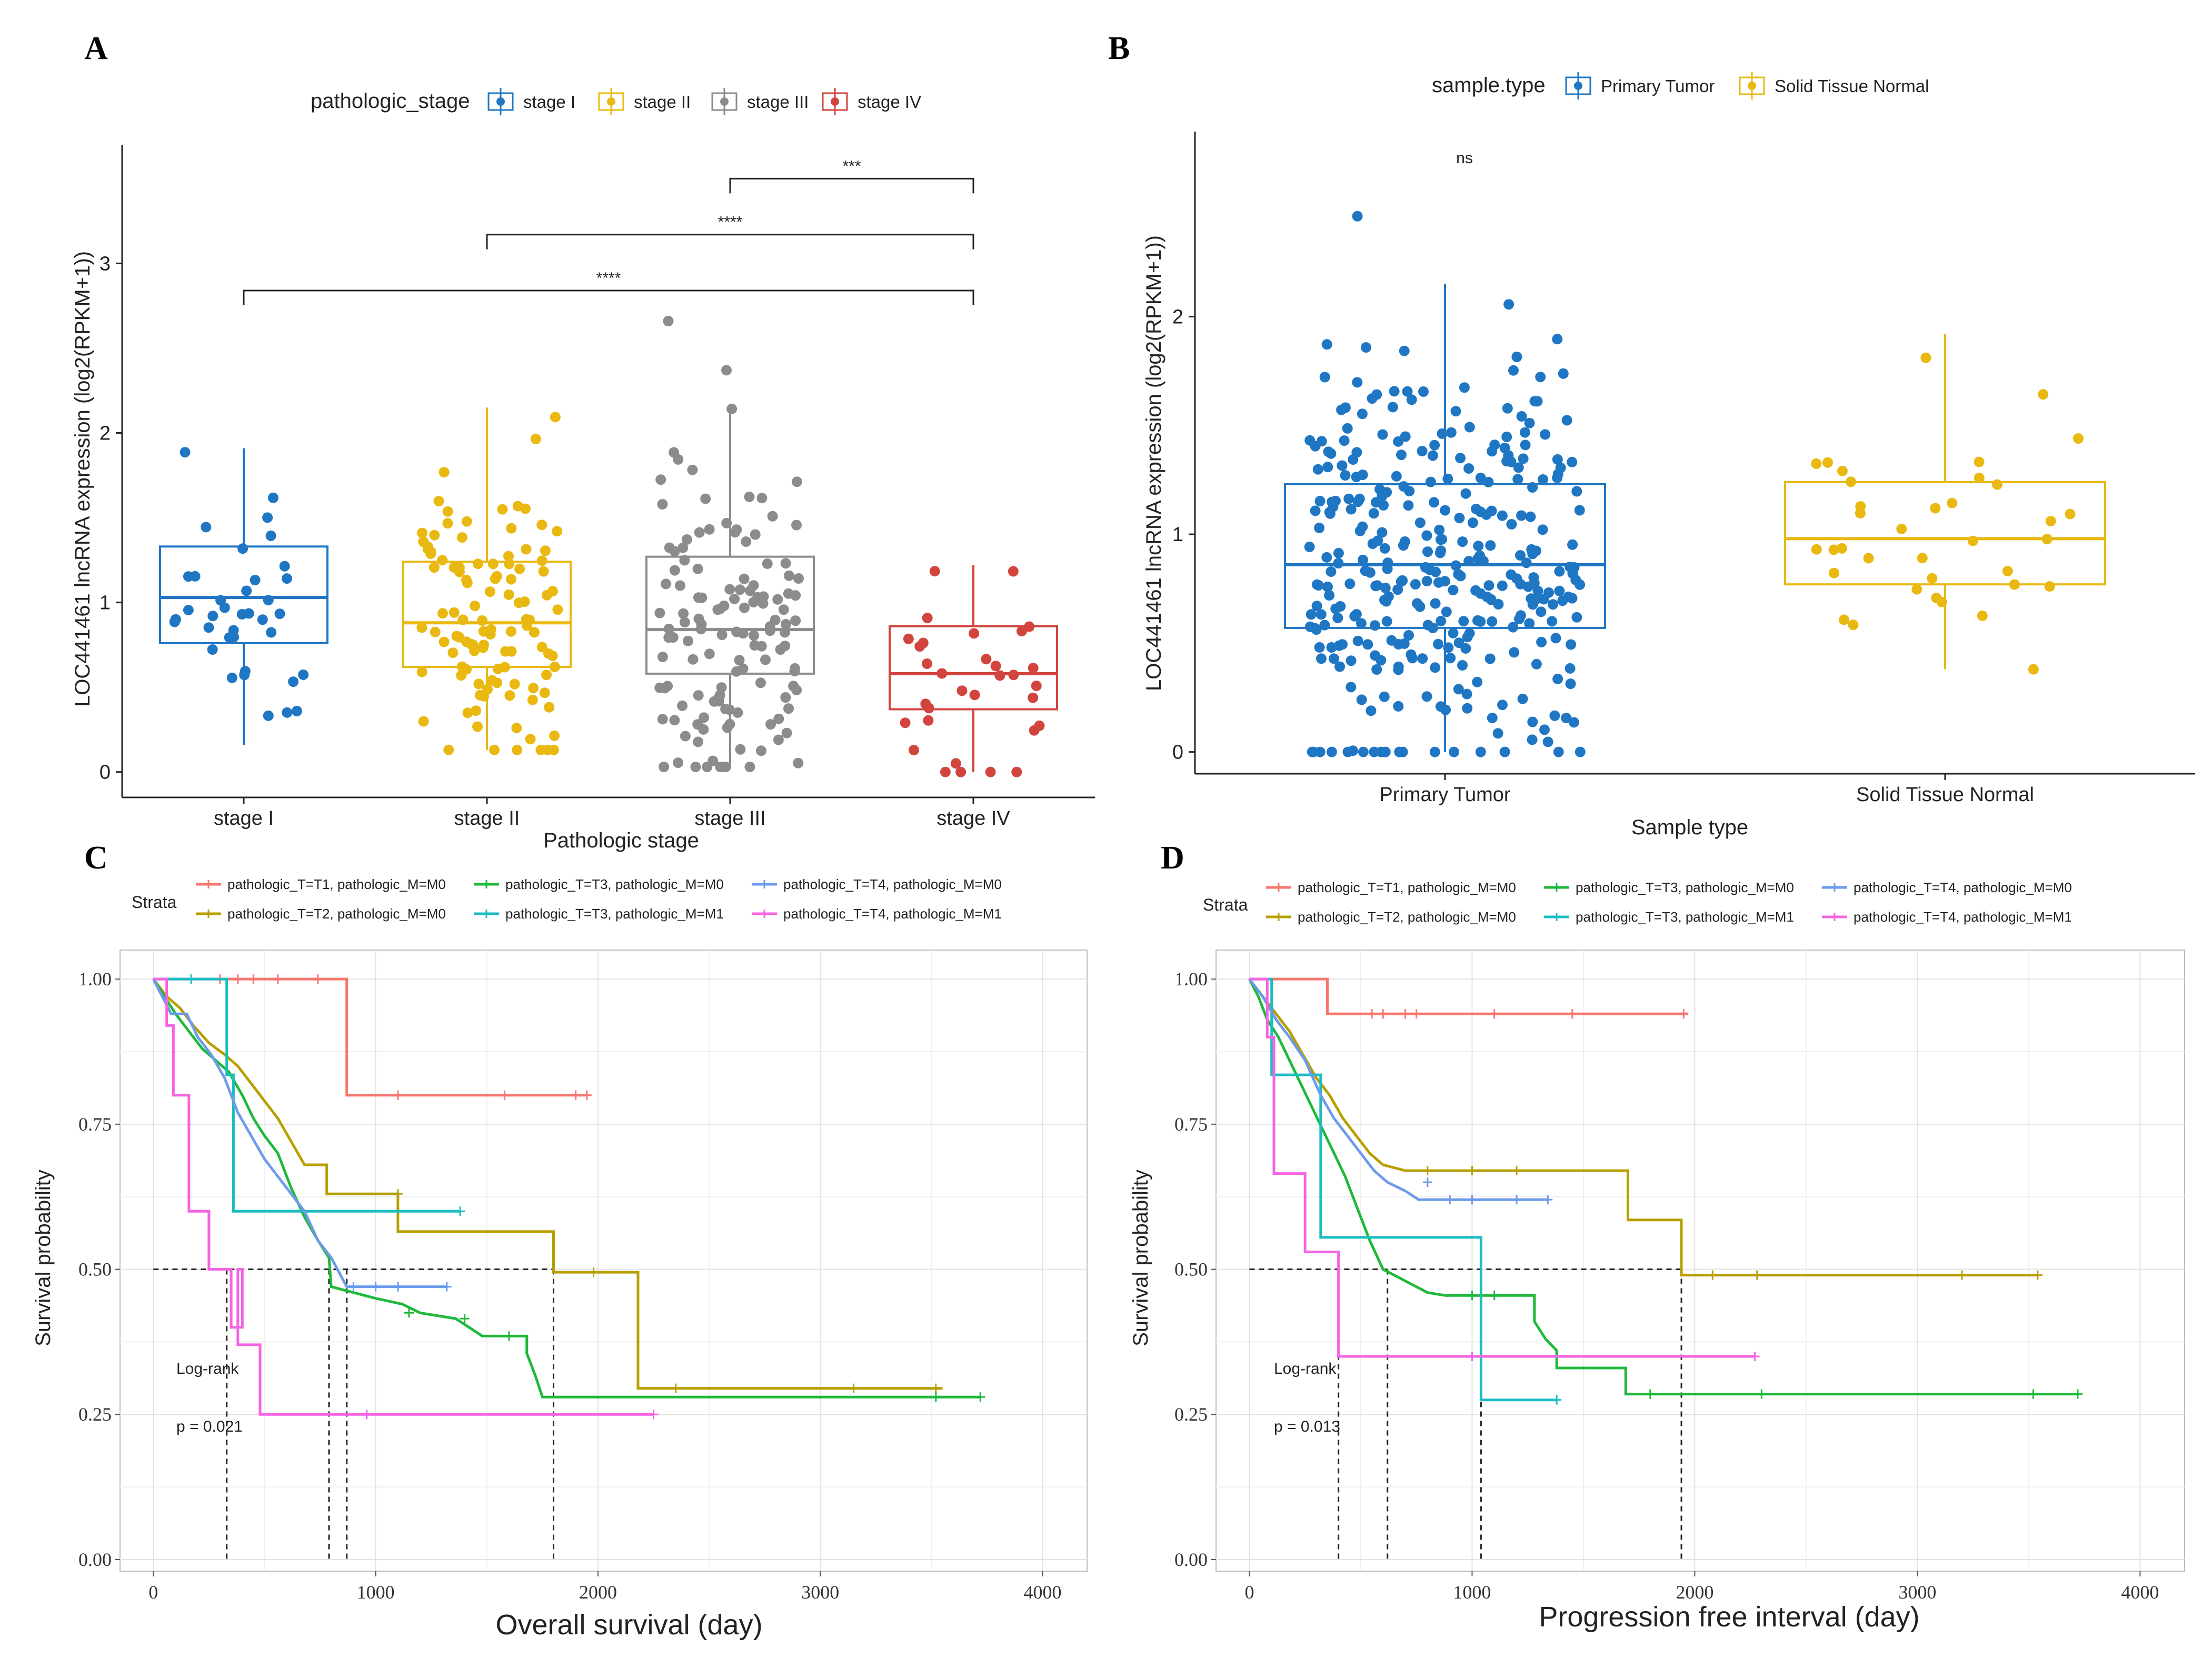  I want to click on y-tick-label: 0.75, so click(95, 1124).